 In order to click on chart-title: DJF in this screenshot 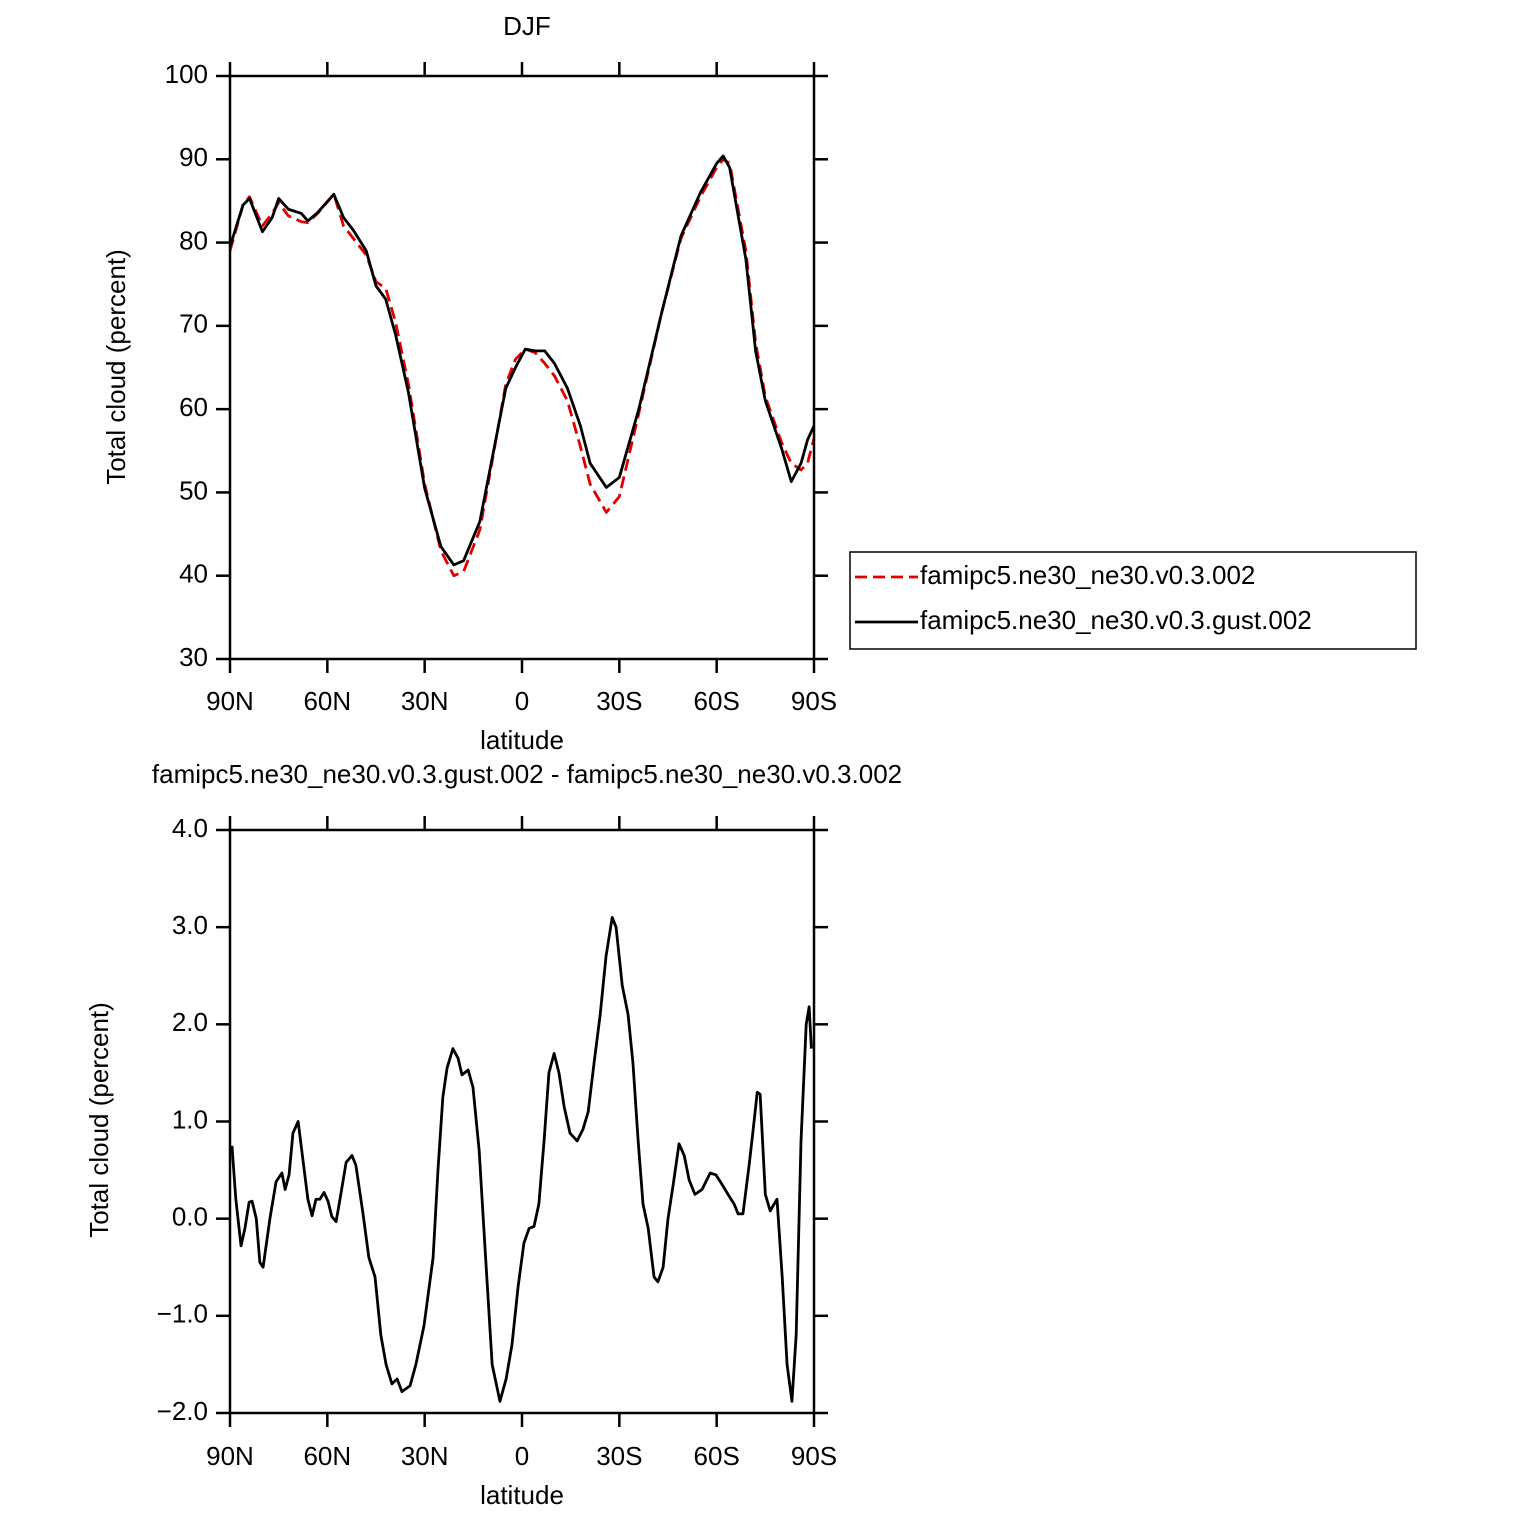, I will do `click(527, 26)`.